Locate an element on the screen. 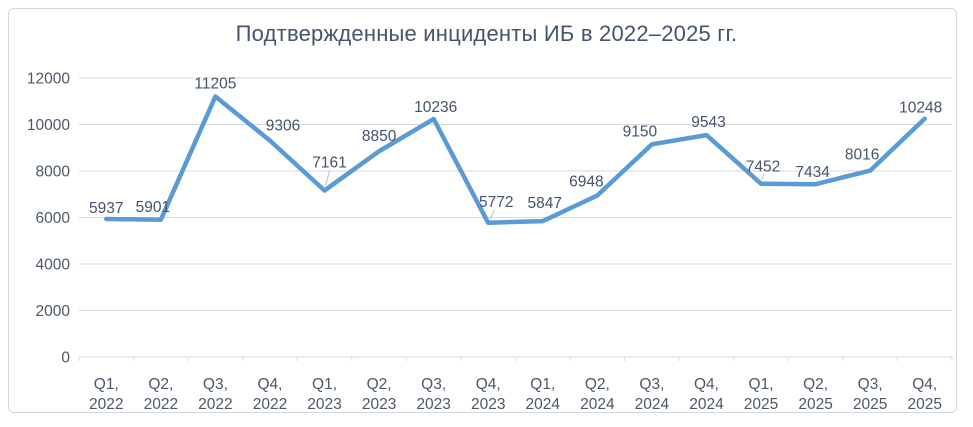  x-tick-label: Q1, 2025 is located at coordinates (761, 394).